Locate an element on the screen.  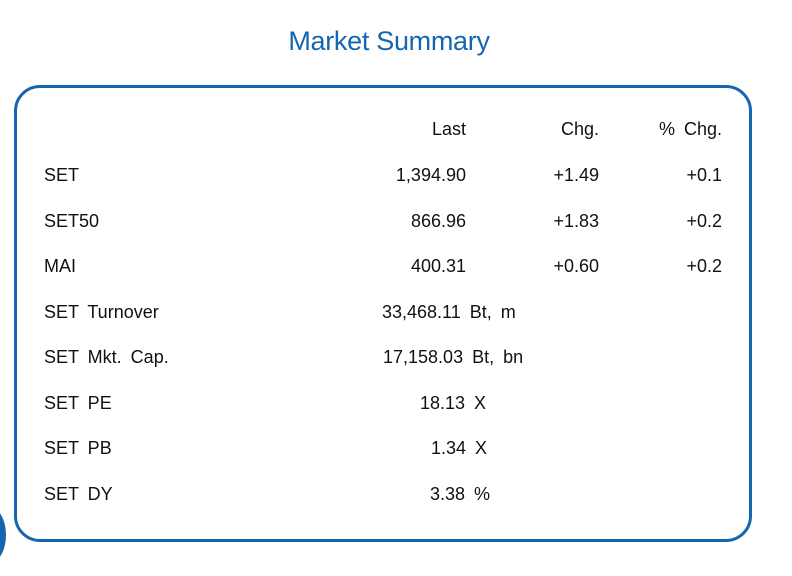
index-chg: +1.83 is located at coordinates (576, 221).